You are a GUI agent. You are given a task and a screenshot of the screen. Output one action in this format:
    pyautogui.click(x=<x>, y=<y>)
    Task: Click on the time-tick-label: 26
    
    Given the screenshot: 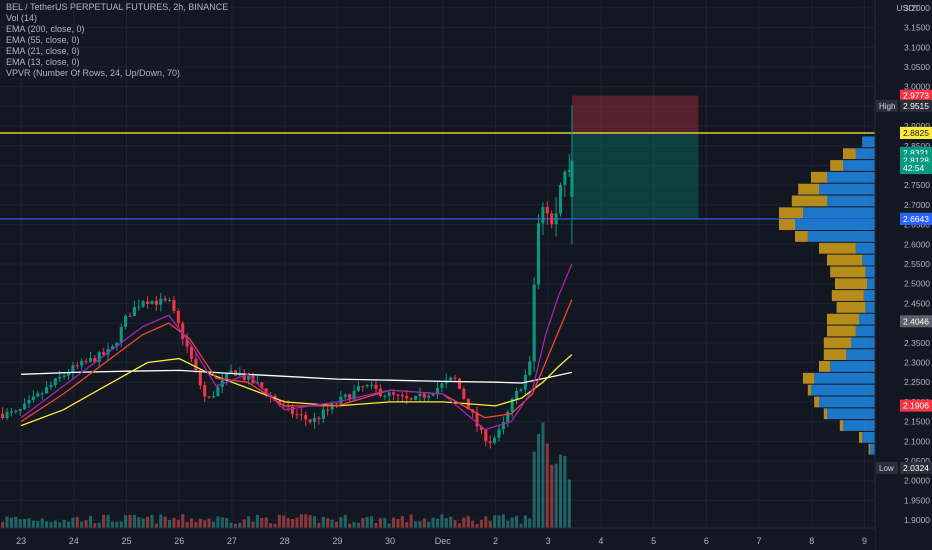 What is the action you would take?
    pyautogui.click(x=179, y=541)
    